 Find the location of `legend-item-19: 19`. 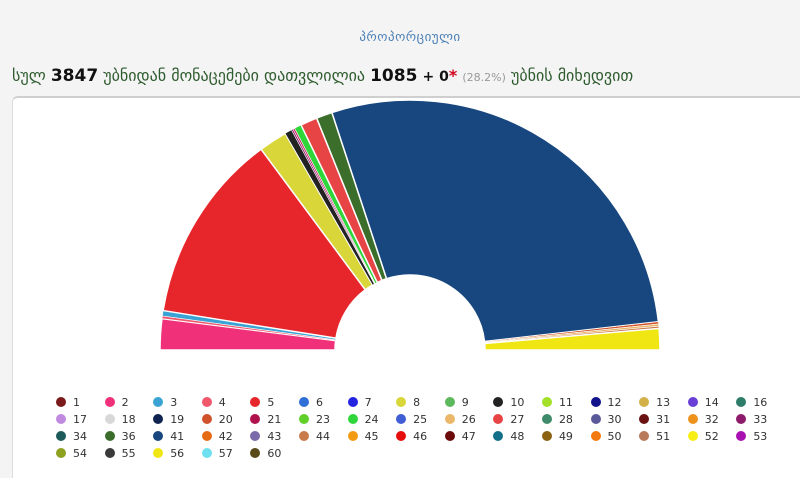

legend-item-19: 19 is located at coordinates (177, 419).